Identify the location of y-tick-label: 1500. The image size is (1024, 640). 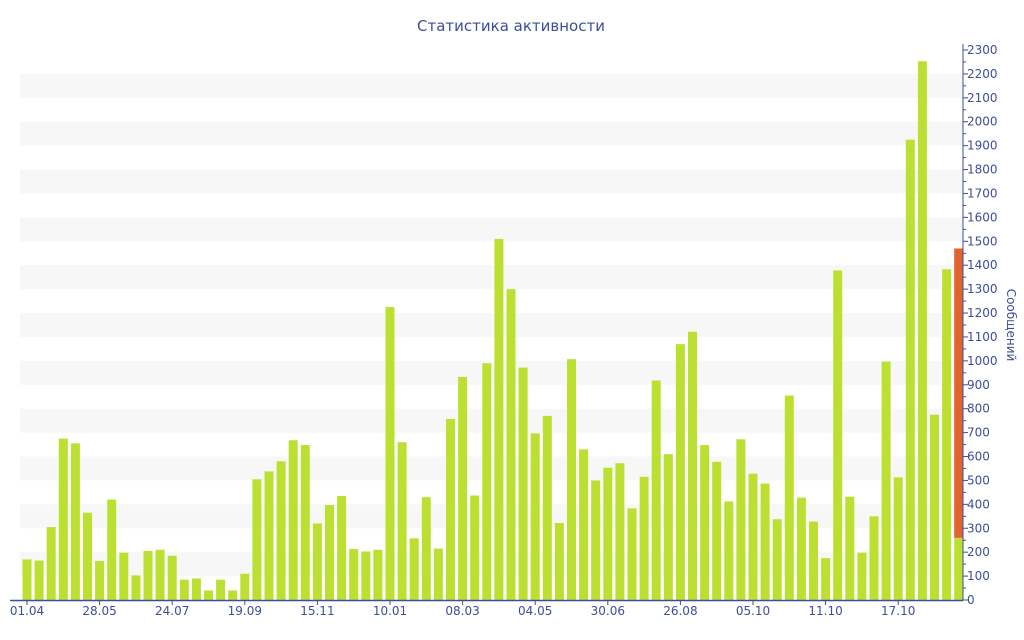
(982, 241).